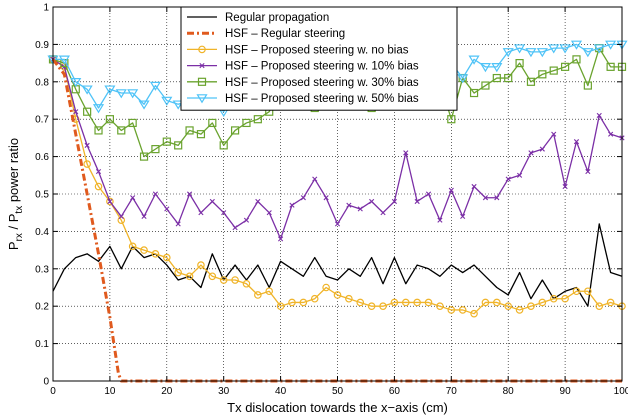  What do you see at coordinates (42, 307) in the screenshot?
I see `y-tick-label: 0.2` at bounding box center [42, 307].